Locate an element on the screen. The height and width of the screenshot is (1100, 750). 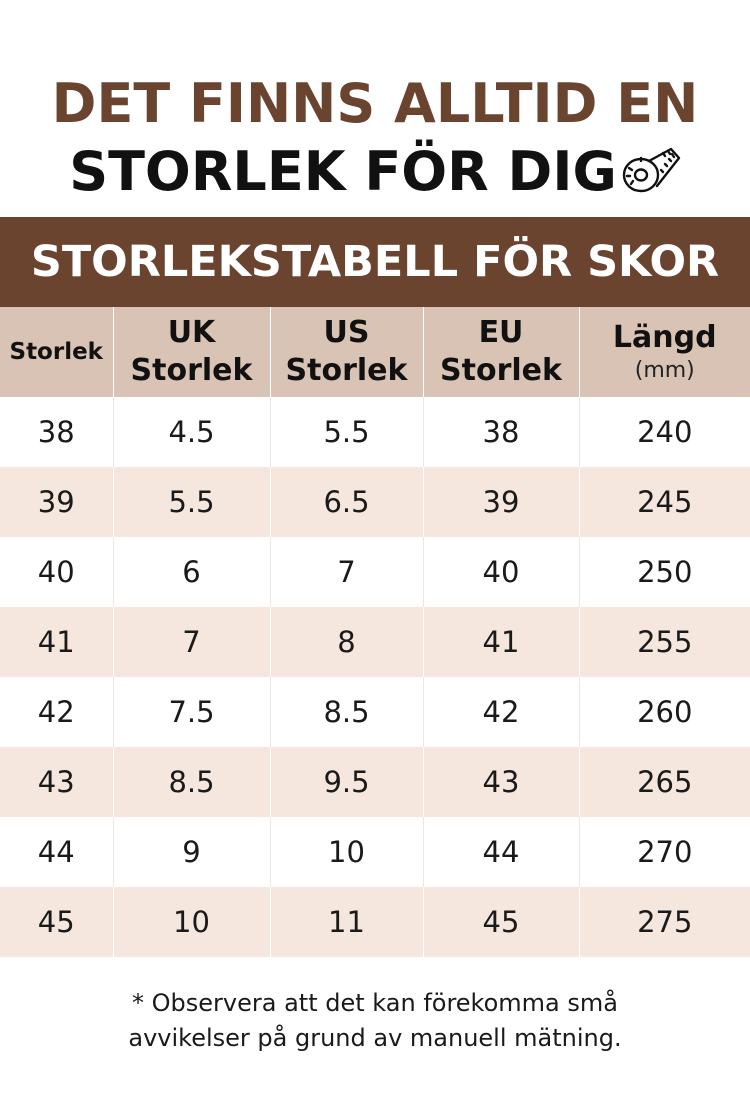
header-storlek: Storlek is located at coordinates (57, 352).